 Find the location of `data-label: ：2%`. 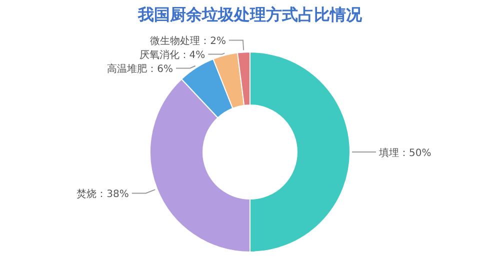

data-label: ：2% is located at coordinates (213, 42).